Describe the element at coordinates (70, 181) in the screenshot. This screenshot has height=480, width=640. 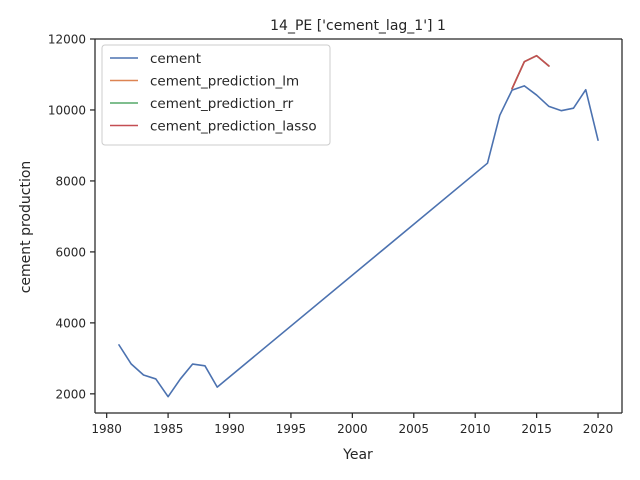
I see `y-tick-label: 8000` at that location.